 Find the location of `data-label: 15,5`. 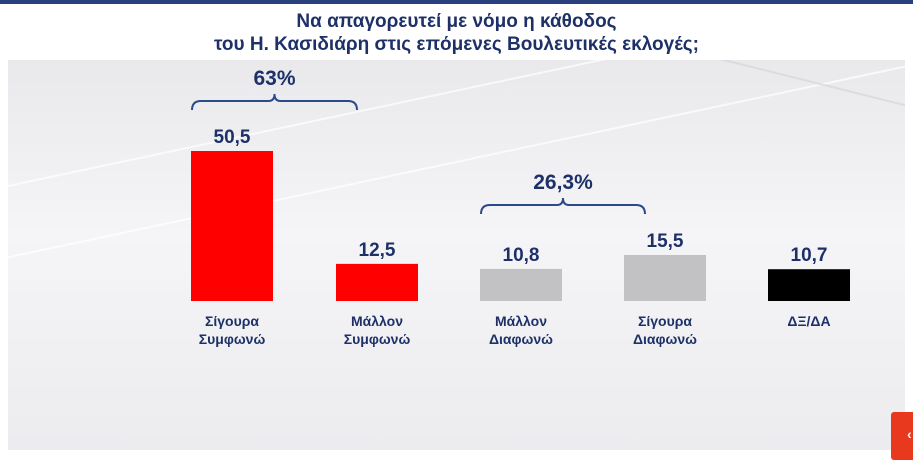

data-label: 15,5 is located at coordinates (665, 241).